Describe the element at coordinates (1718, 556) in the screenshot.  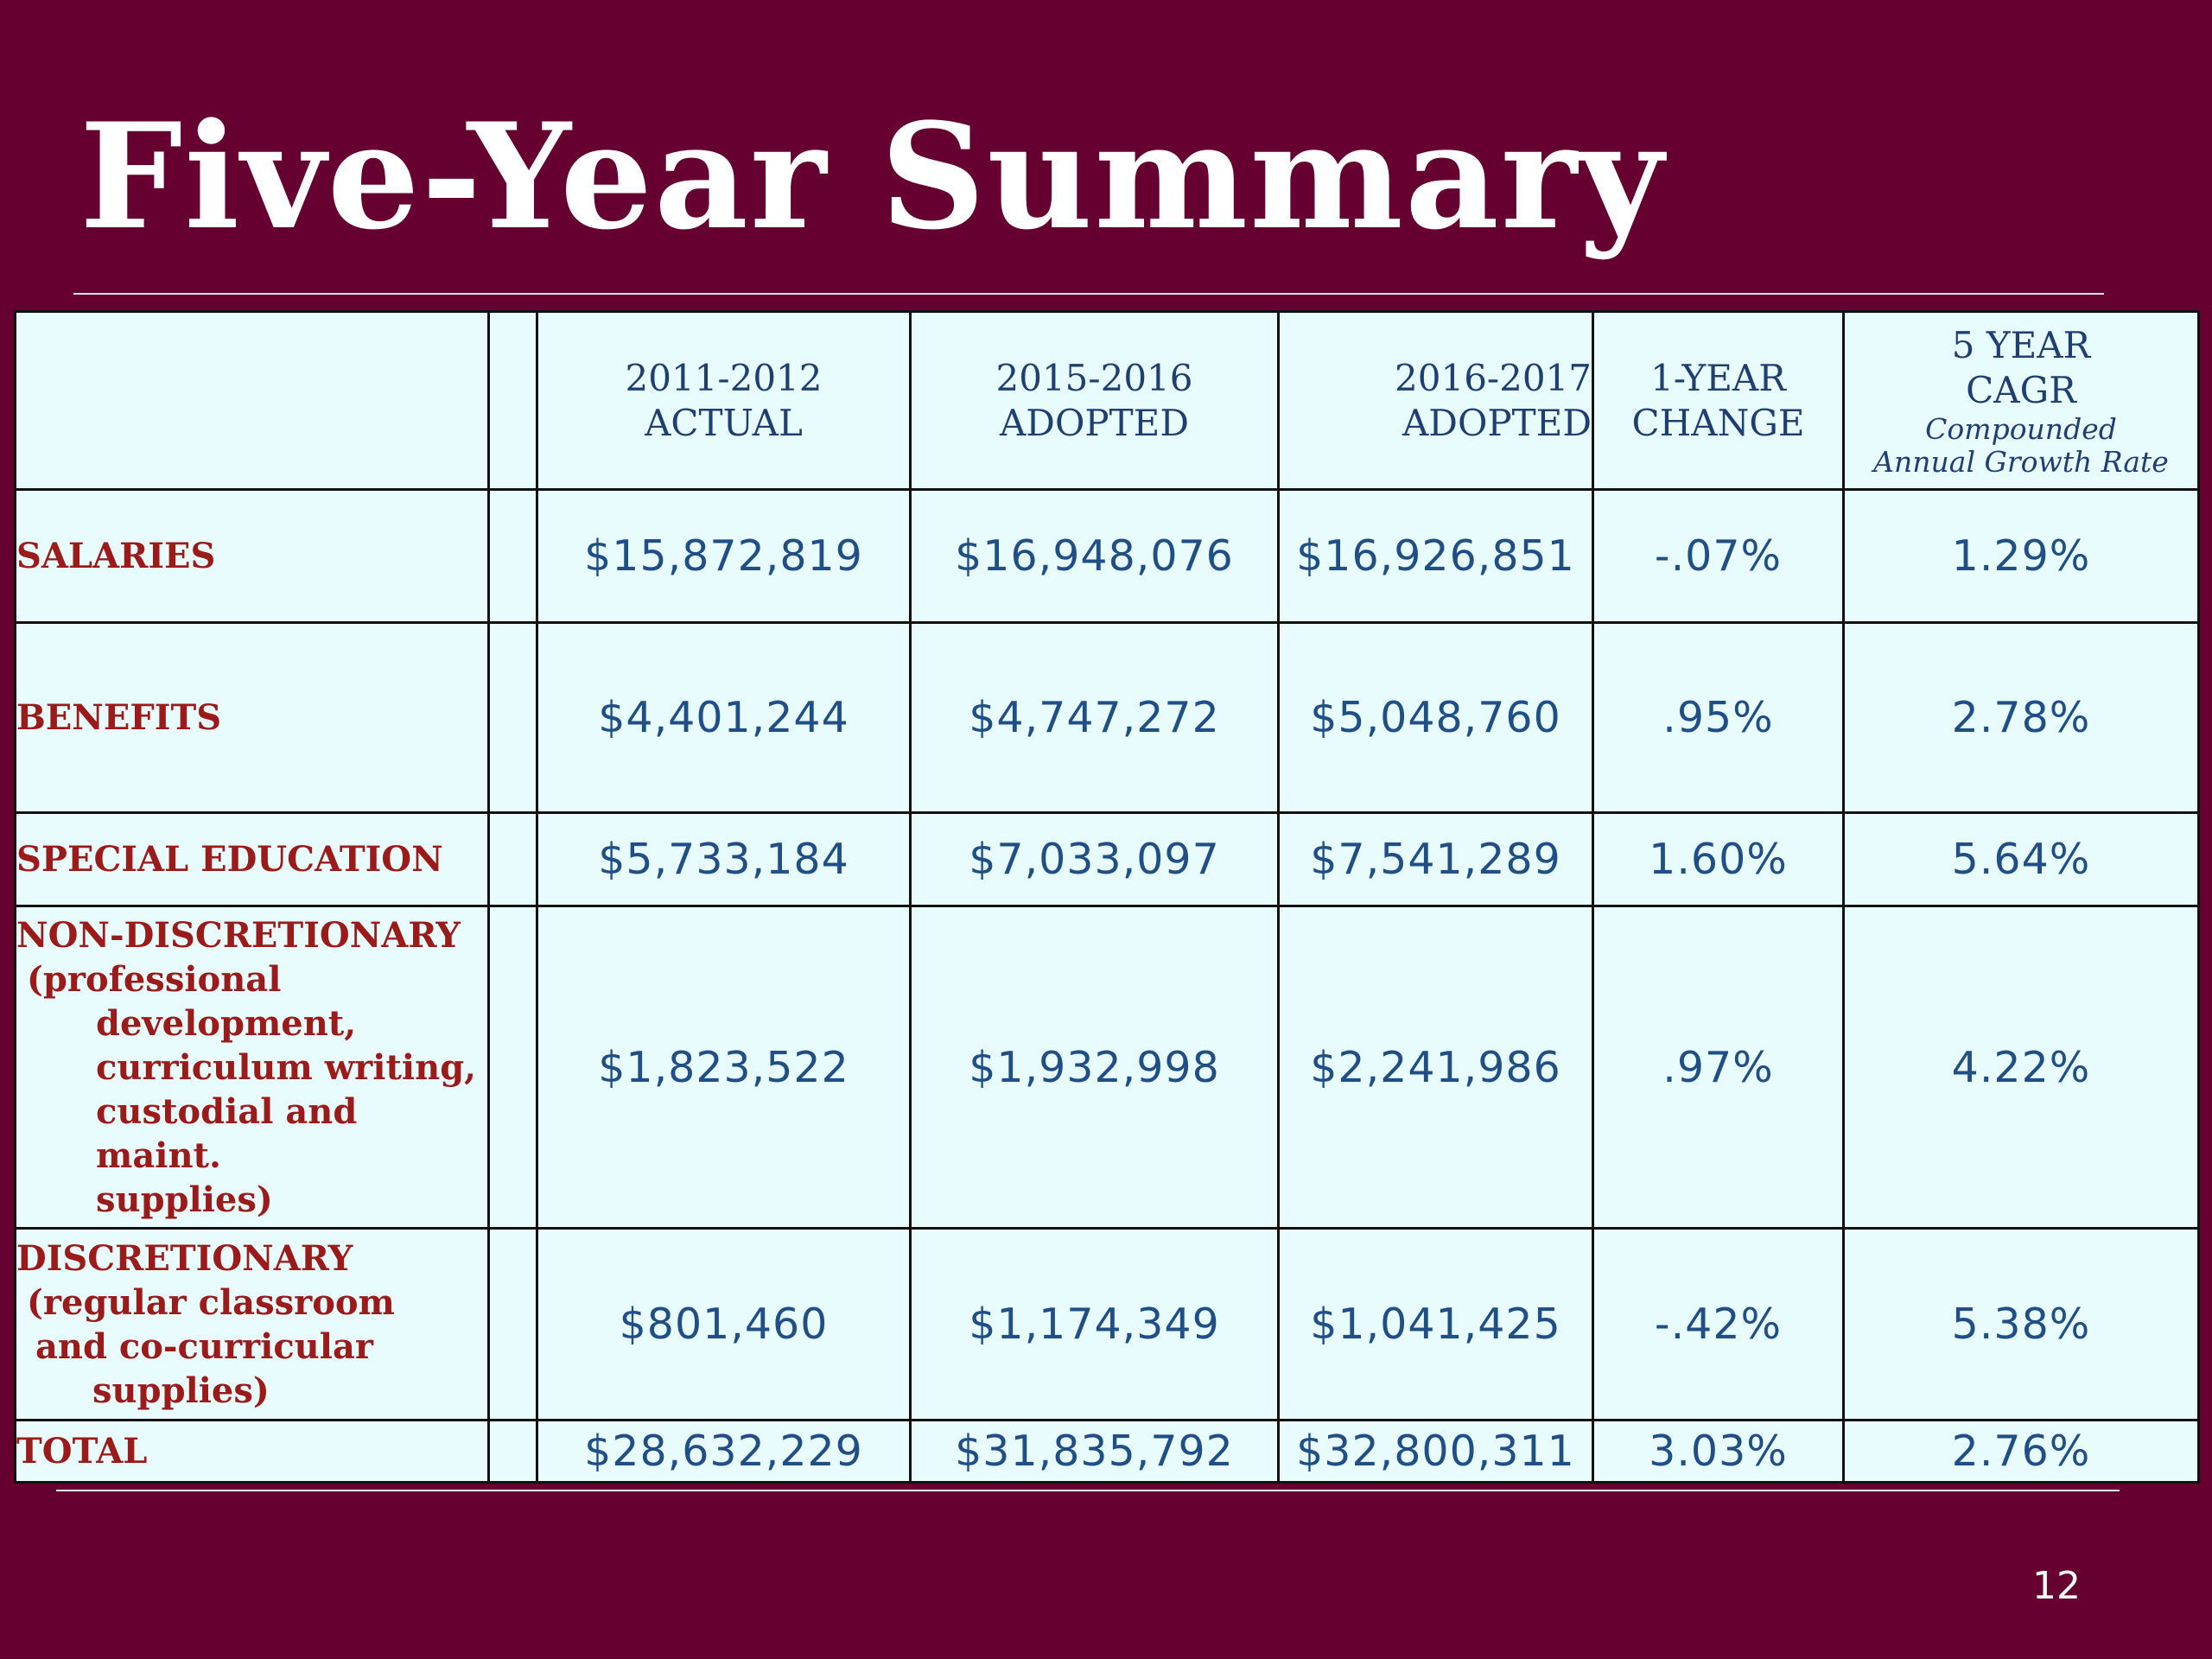
I see `change-cell: -.07%` at that location.